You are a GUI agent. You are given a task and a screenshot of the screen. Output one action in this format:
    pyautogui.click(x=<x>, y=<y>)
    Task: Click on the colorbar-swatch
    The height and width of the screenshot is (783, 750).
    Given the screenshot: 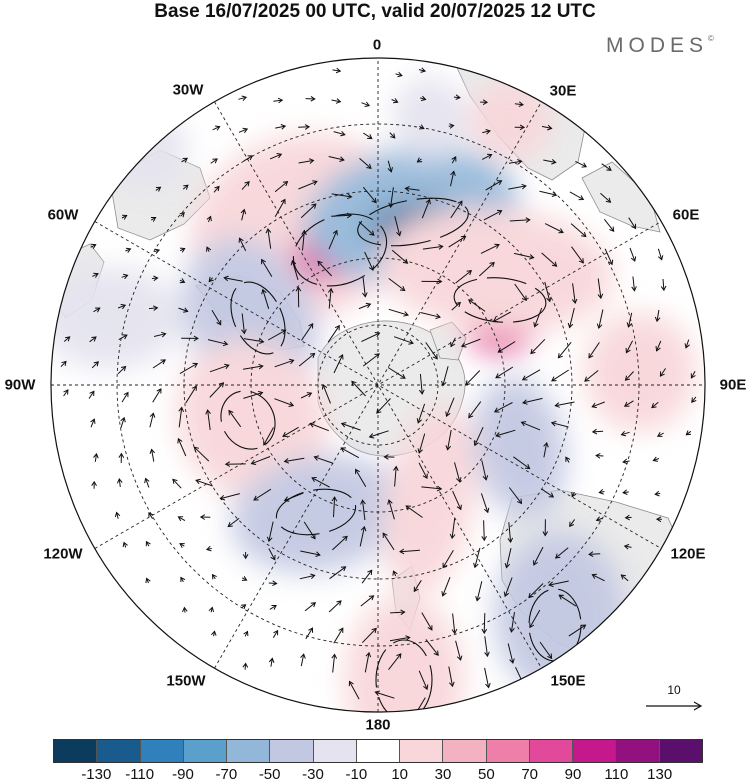 What is the action you would take?
    pyautogui.click(x=508, y=751)
    